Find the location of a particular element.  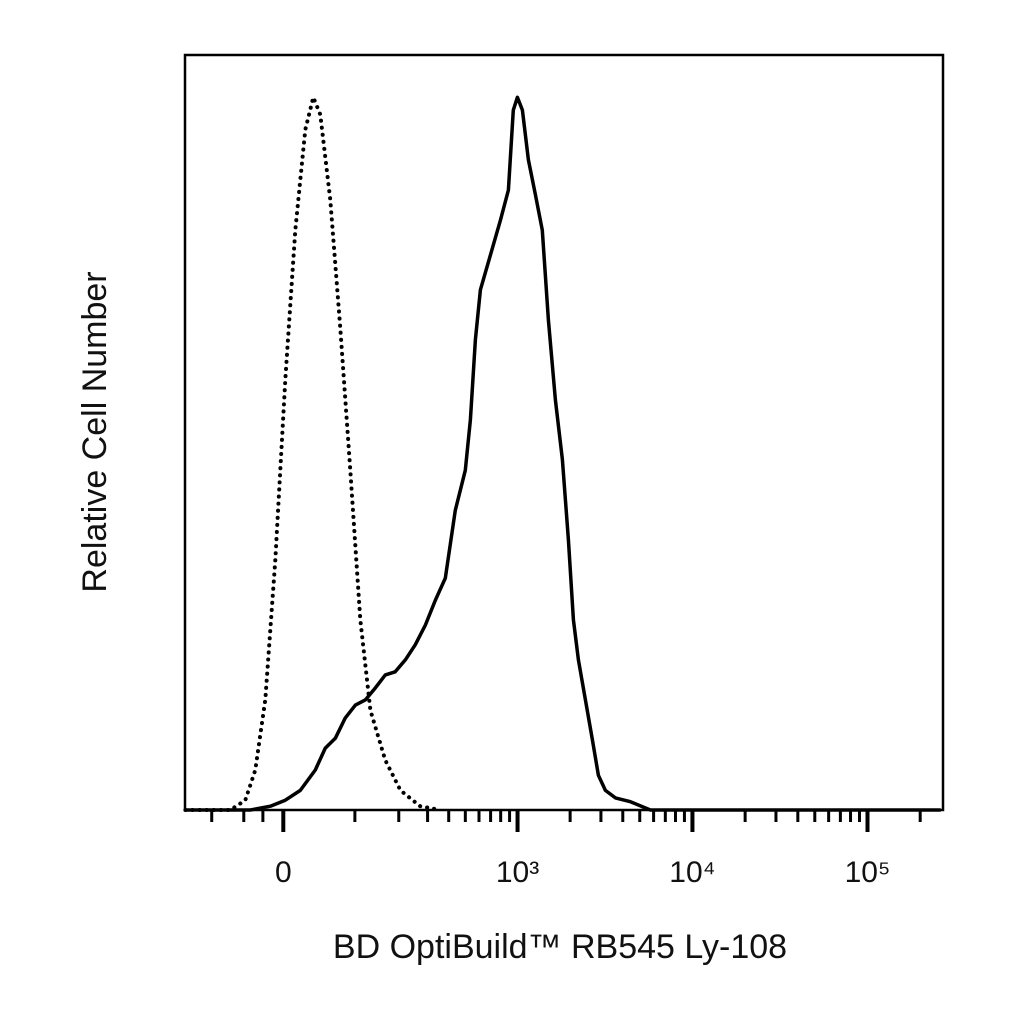

x-tick-label: 10³ is located at coordinates (517, 872).